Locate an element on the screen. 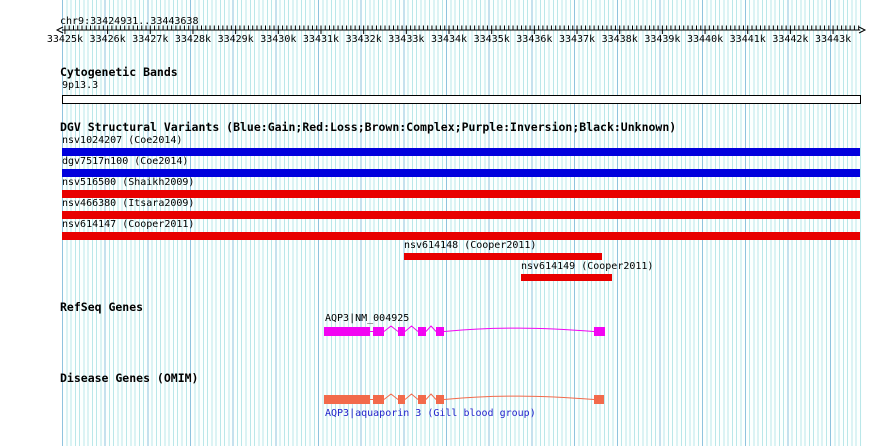 The image size is (890, 446). cytogenetic-band-glyph is located at coordinates (461, 99).